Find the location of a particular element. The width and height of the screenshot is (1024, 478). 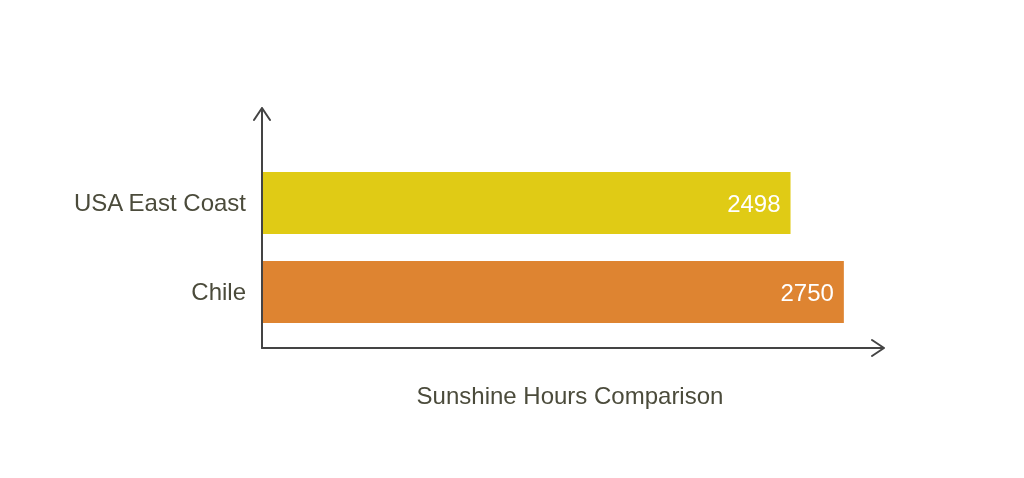

y-tick-label: USA East Coast is located at coordinates (160, 203).